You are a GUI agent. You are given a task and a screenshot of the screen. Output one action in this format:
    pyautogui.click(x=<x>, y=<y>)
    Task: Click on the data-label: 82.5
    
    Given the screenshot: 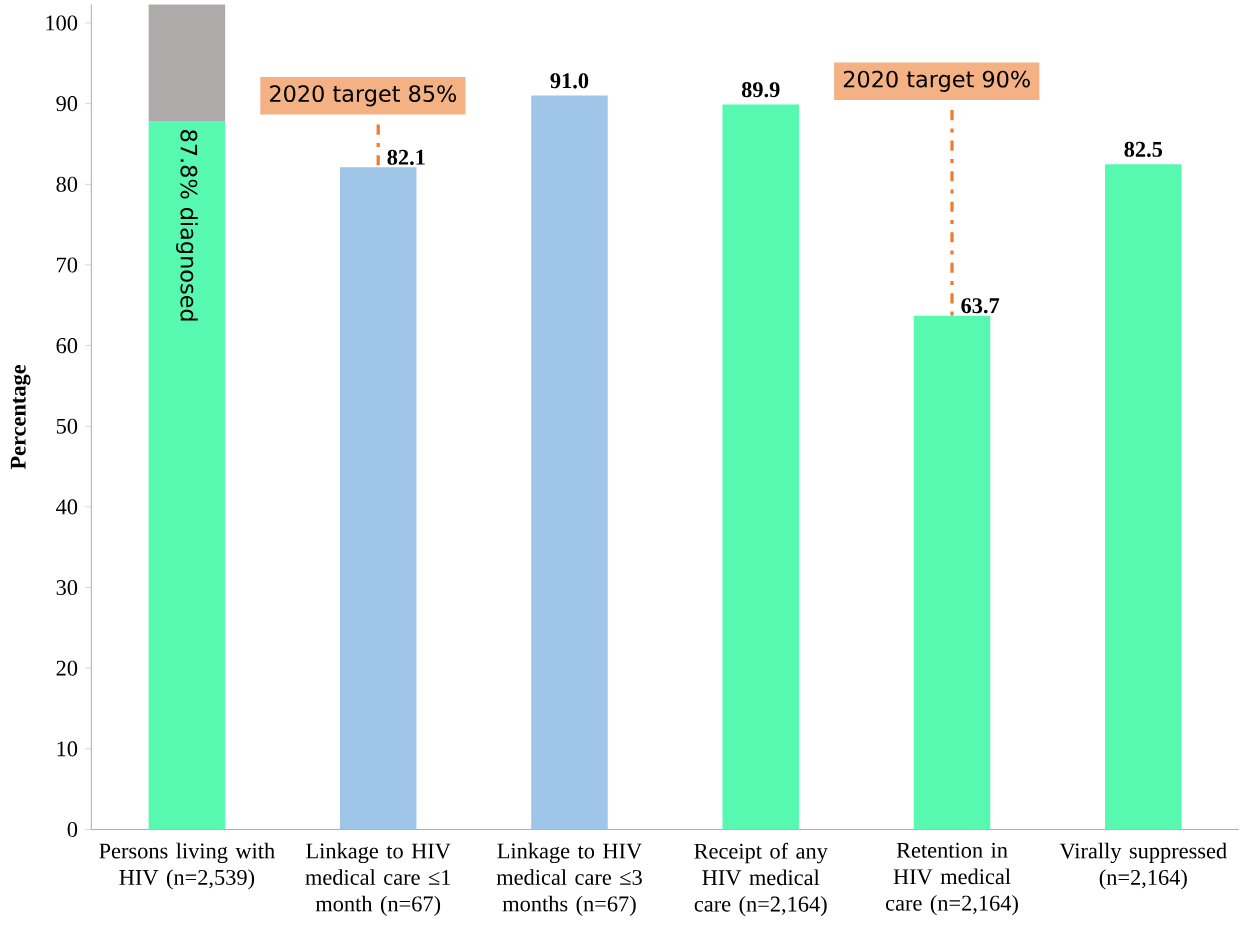 What is the action you would take?
    pyautogui.click(x=1143, y=149)
    